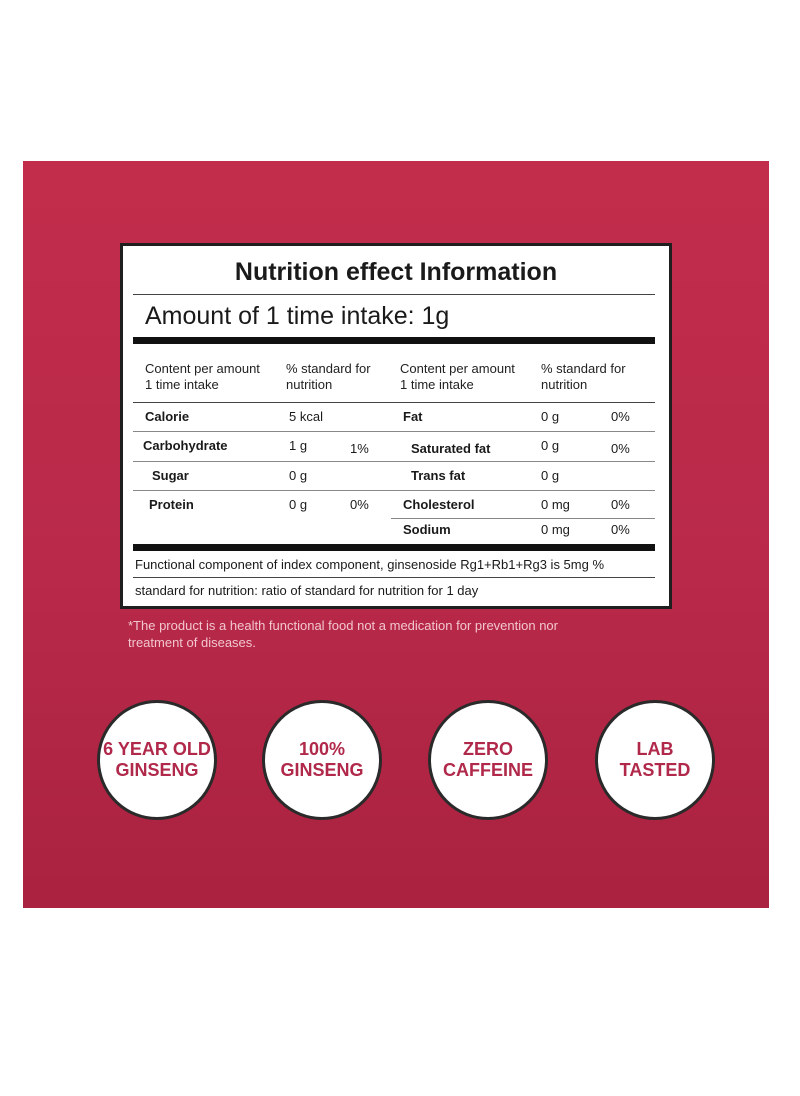  Describe the element at coordinates (306, 416) in the screenshot. I see `row-amount: 5 kcal` at that location.